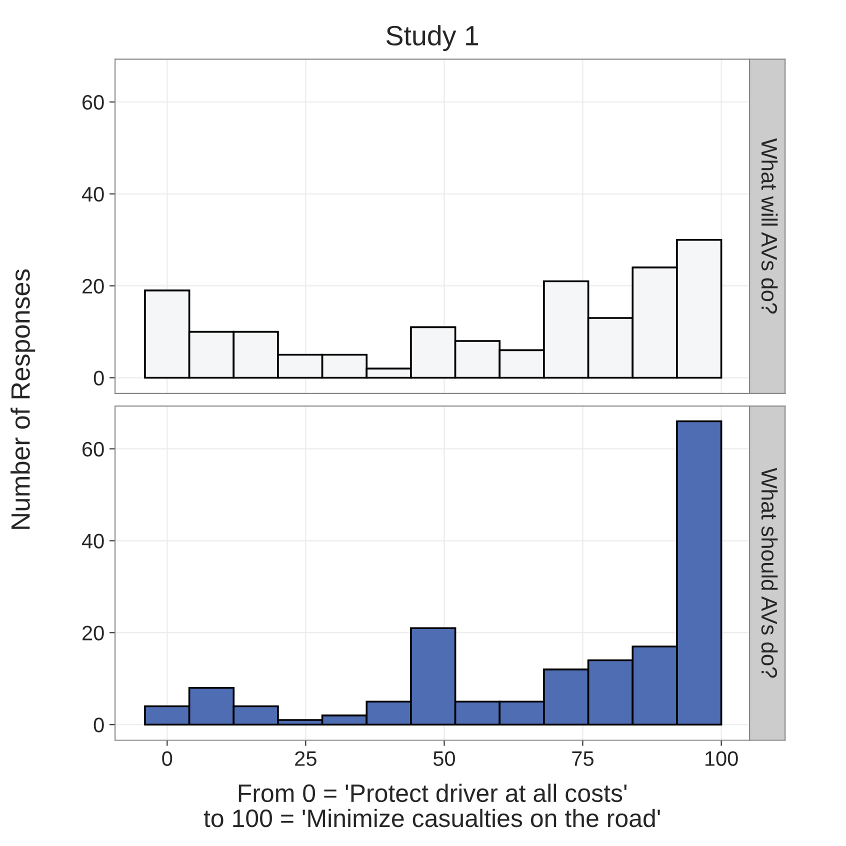  What do you see at coordinates (583, 758) in the screenshot?
I see `x-tick-label: 75` at bounding box center [583, 758].